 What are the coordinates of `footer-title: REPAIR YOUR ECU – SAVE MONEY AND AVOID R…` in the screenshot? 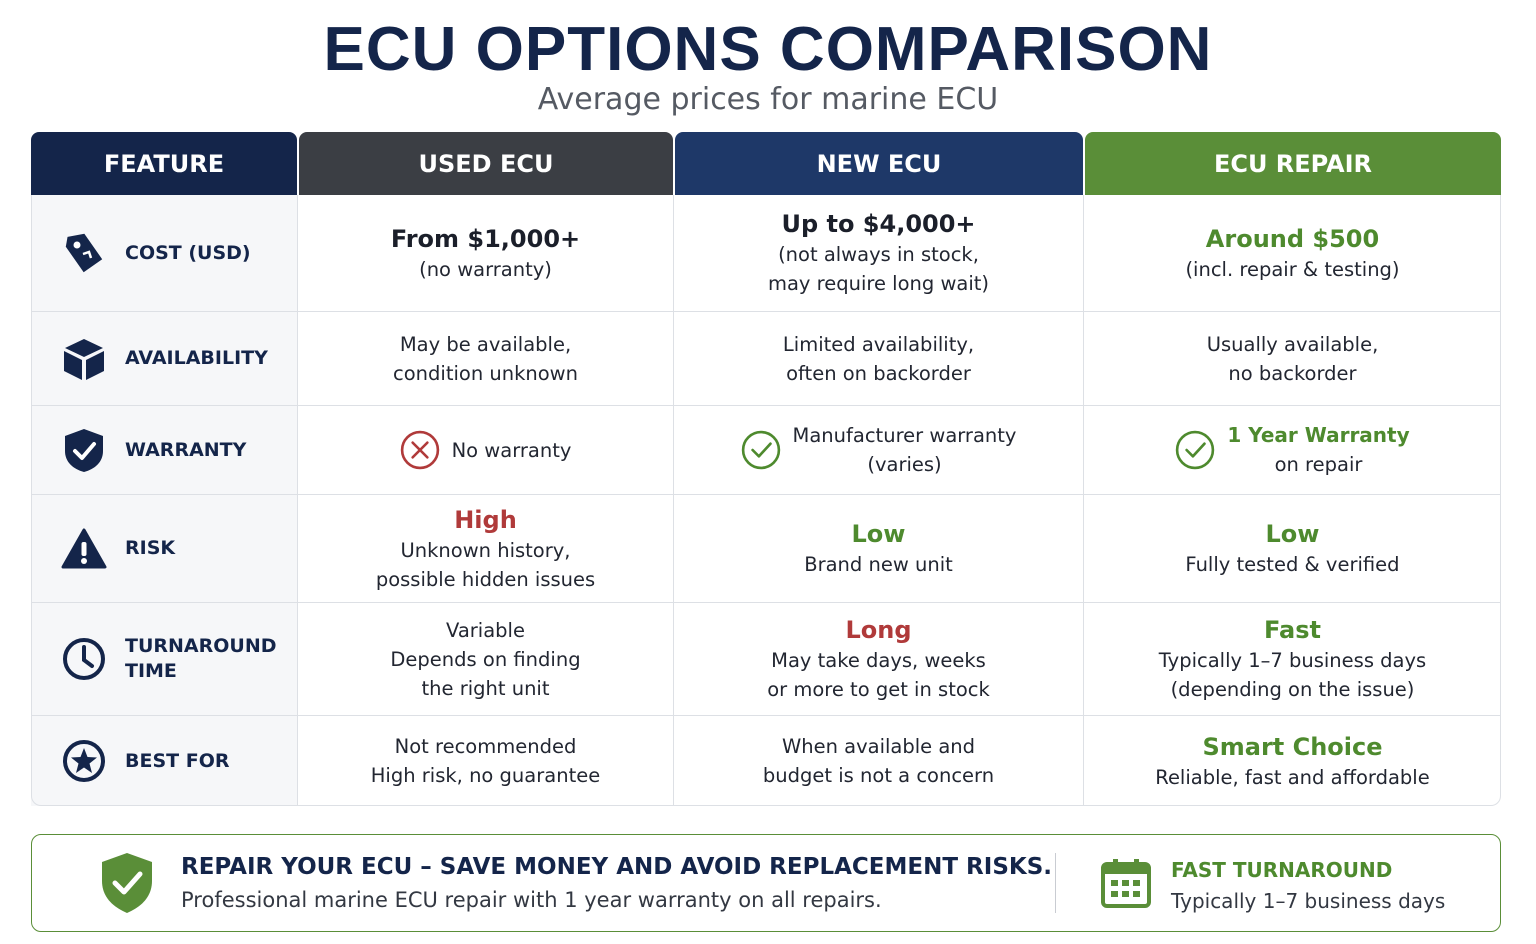 It's located at (617, 867).